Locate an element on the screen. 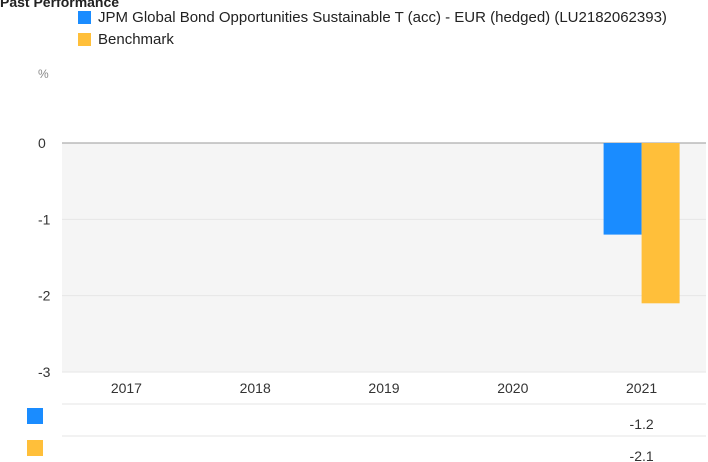 This screenshot has height=462, width=708. y-tick-label: 0 is located at coordinates (42, 143).